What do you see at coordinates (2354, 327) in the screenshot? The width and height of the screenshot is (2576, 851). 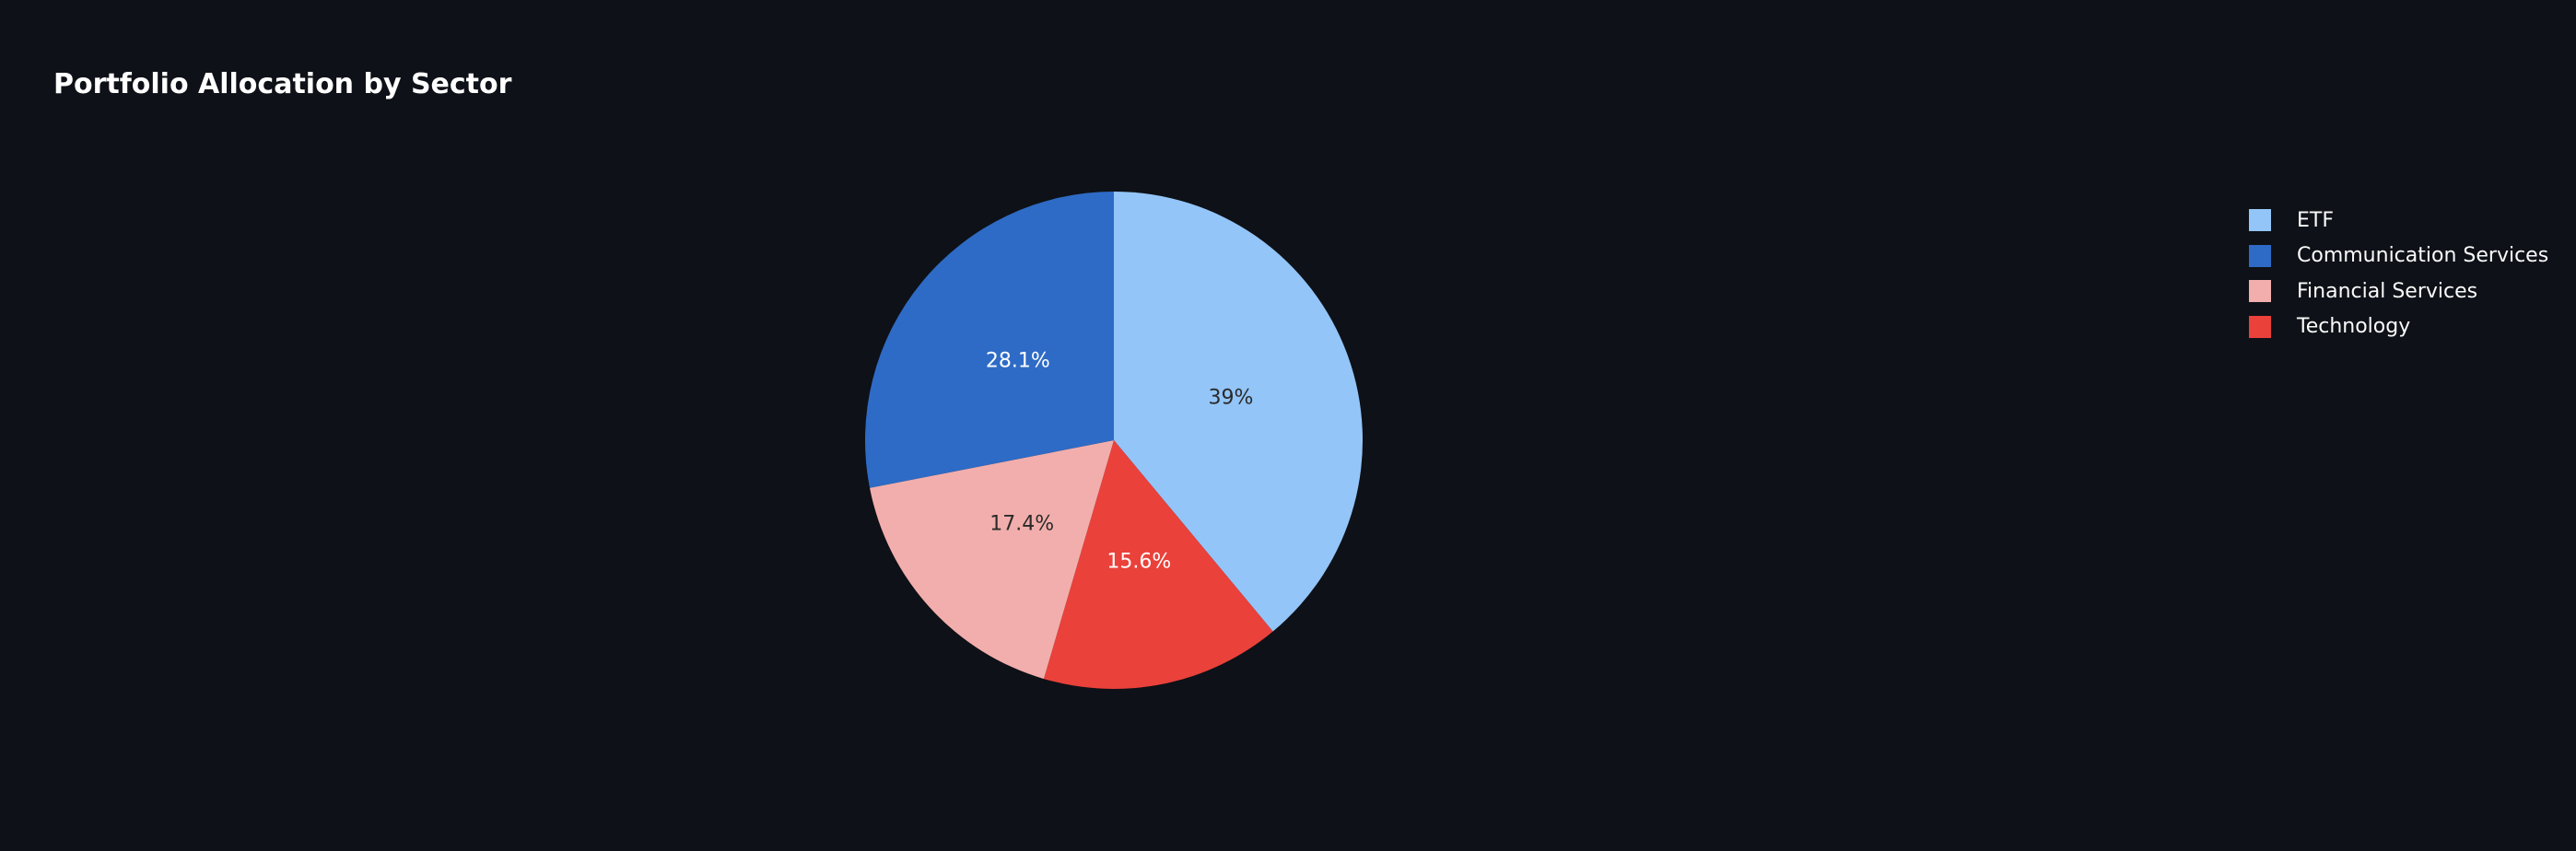 I see `legend-label-technology: Technology` at bounding box center [2354, 327].